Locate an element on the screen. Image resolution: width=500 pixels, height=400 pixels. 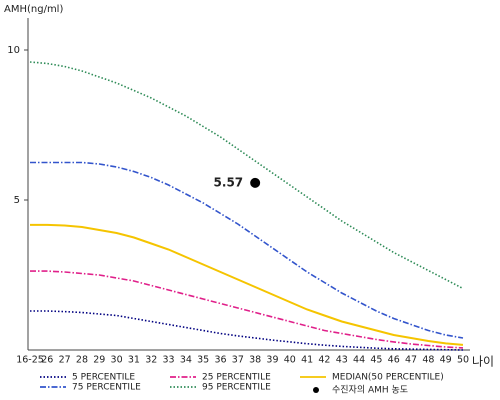
x-tick-label: 44 is located at coordinates (359, 360).